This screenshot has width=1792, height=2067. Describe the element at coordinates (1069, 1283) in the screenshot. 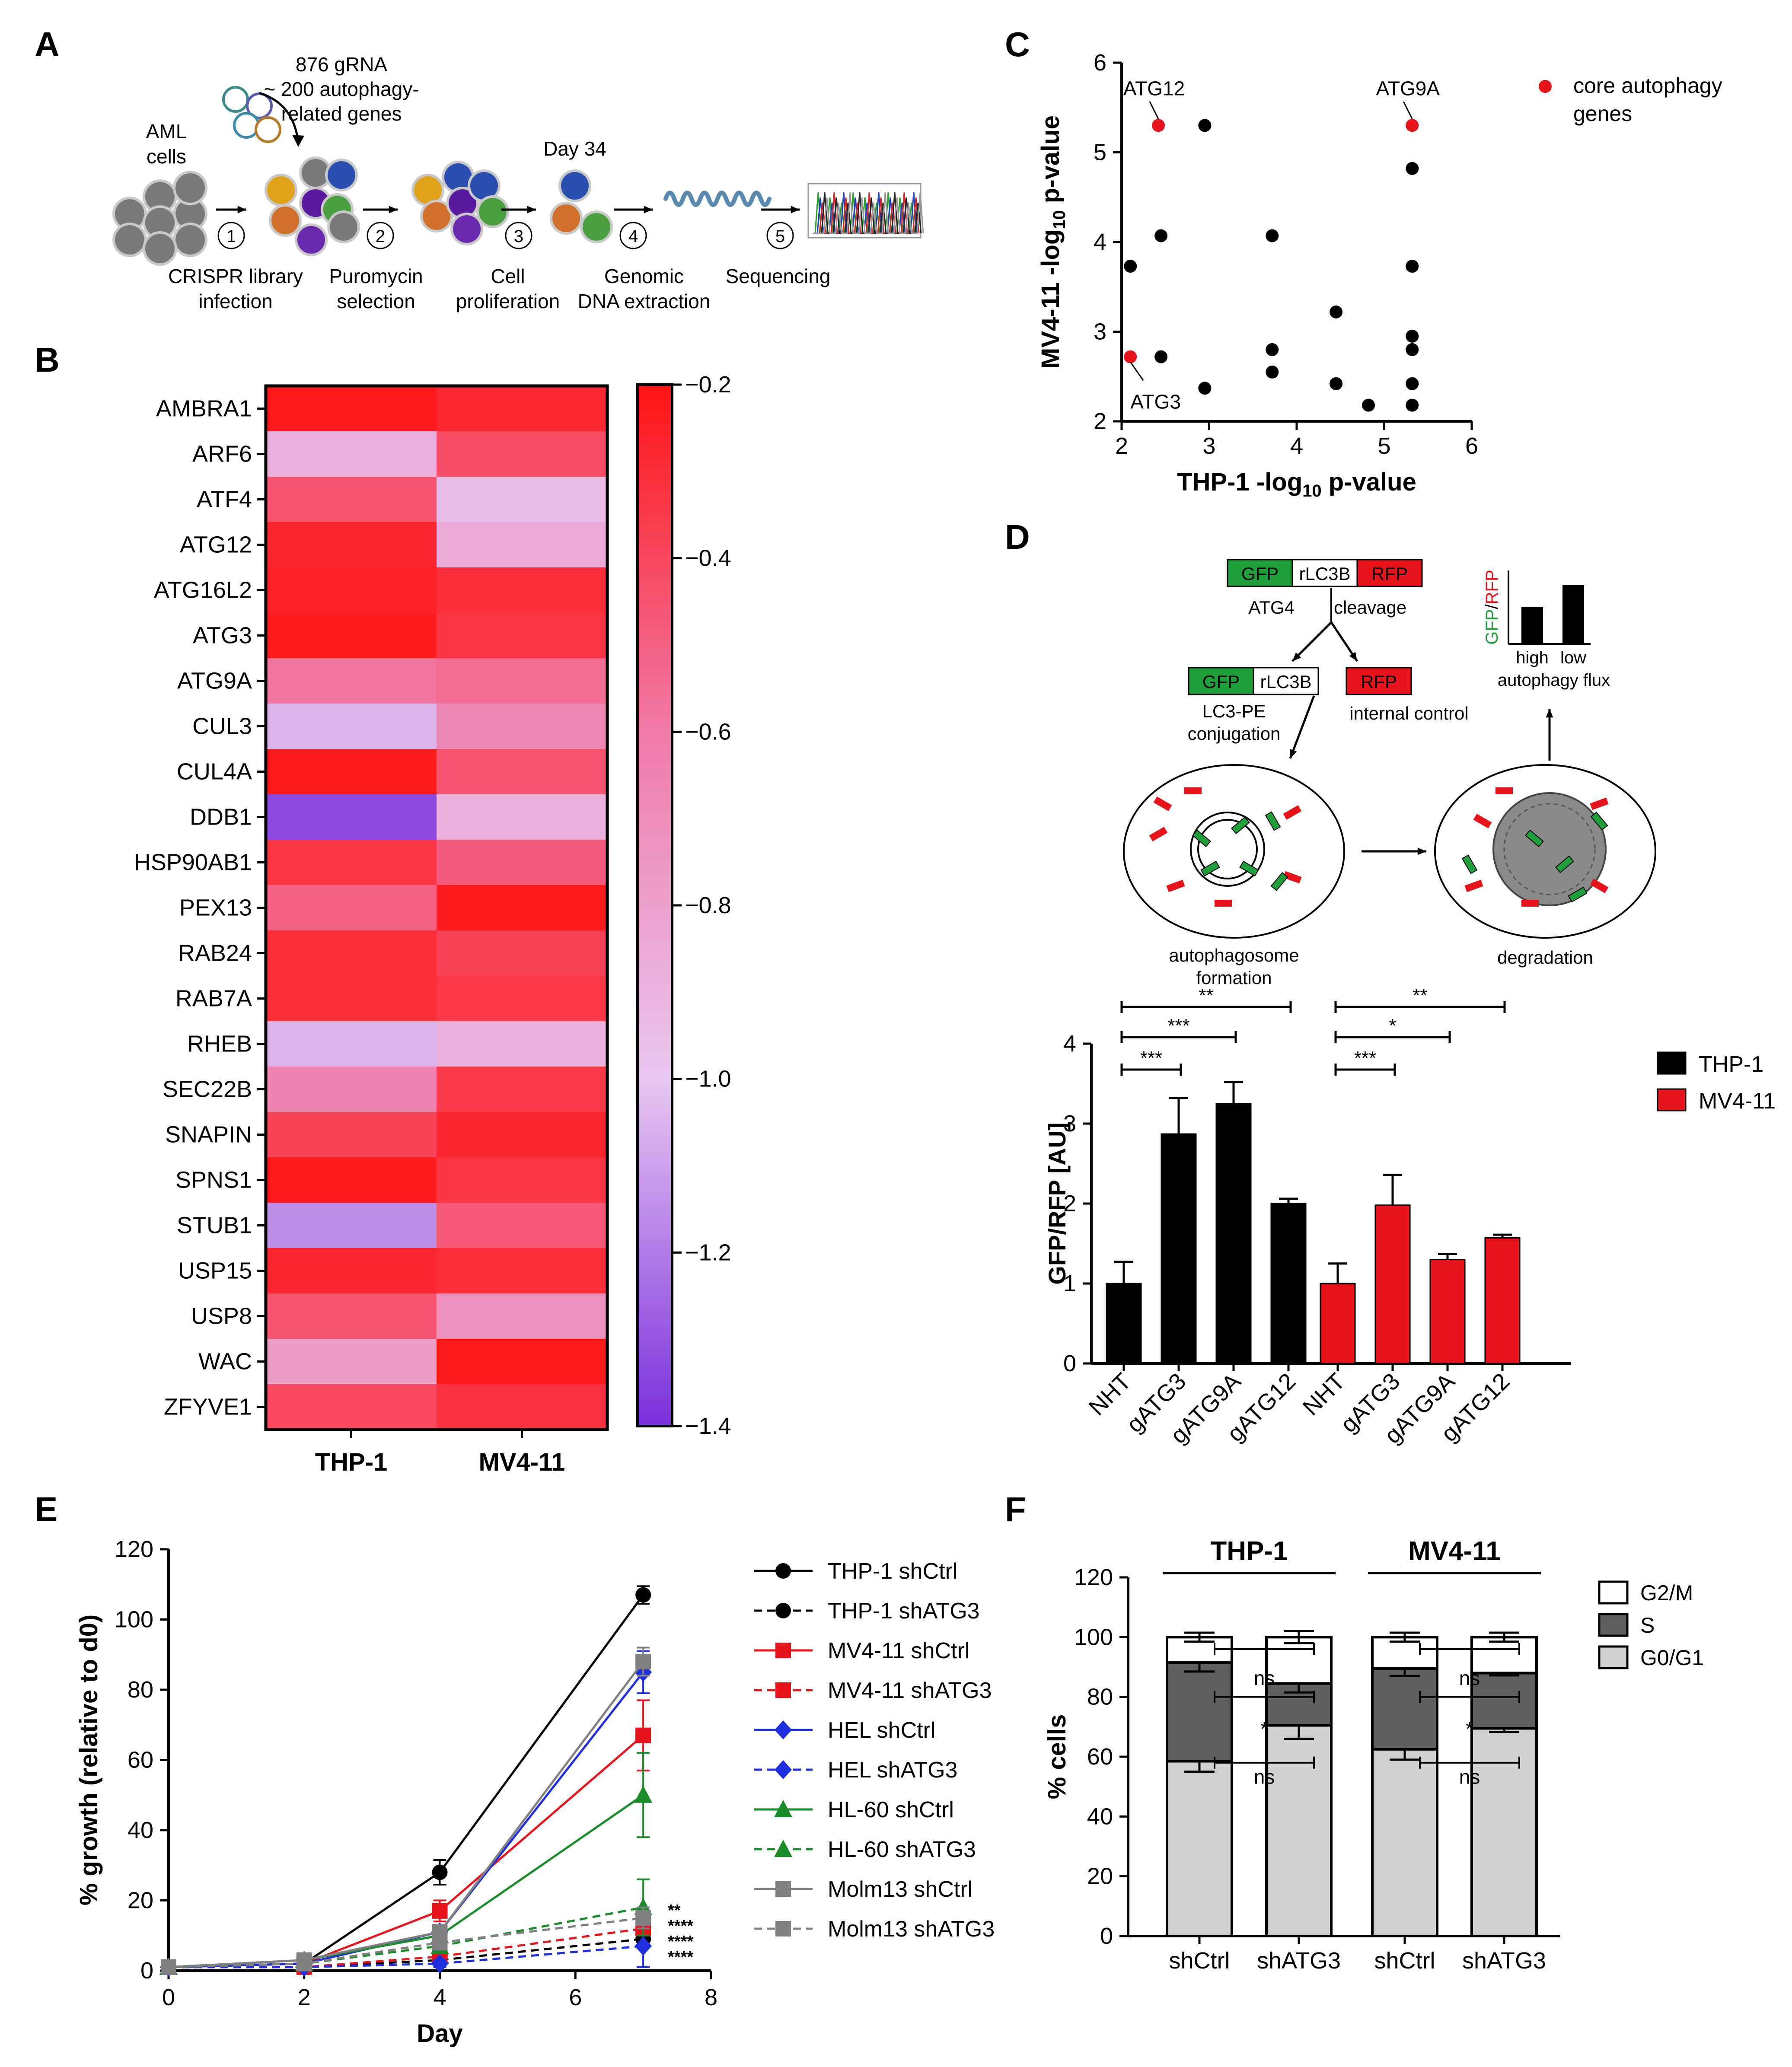

I see `y-tick-label: 1` at that location.